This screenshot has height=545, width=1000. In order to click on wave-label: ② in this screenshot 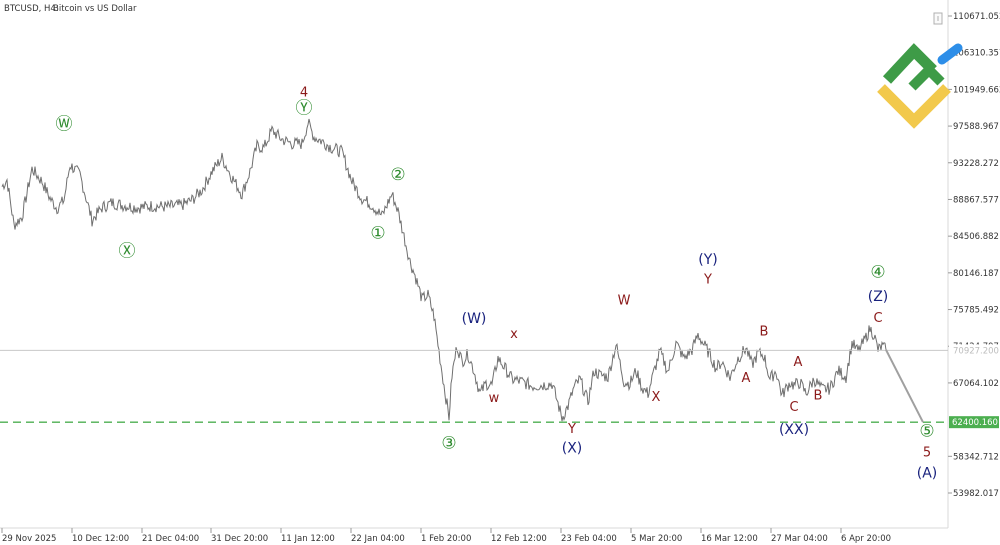, I will do `click(397, 175)`.